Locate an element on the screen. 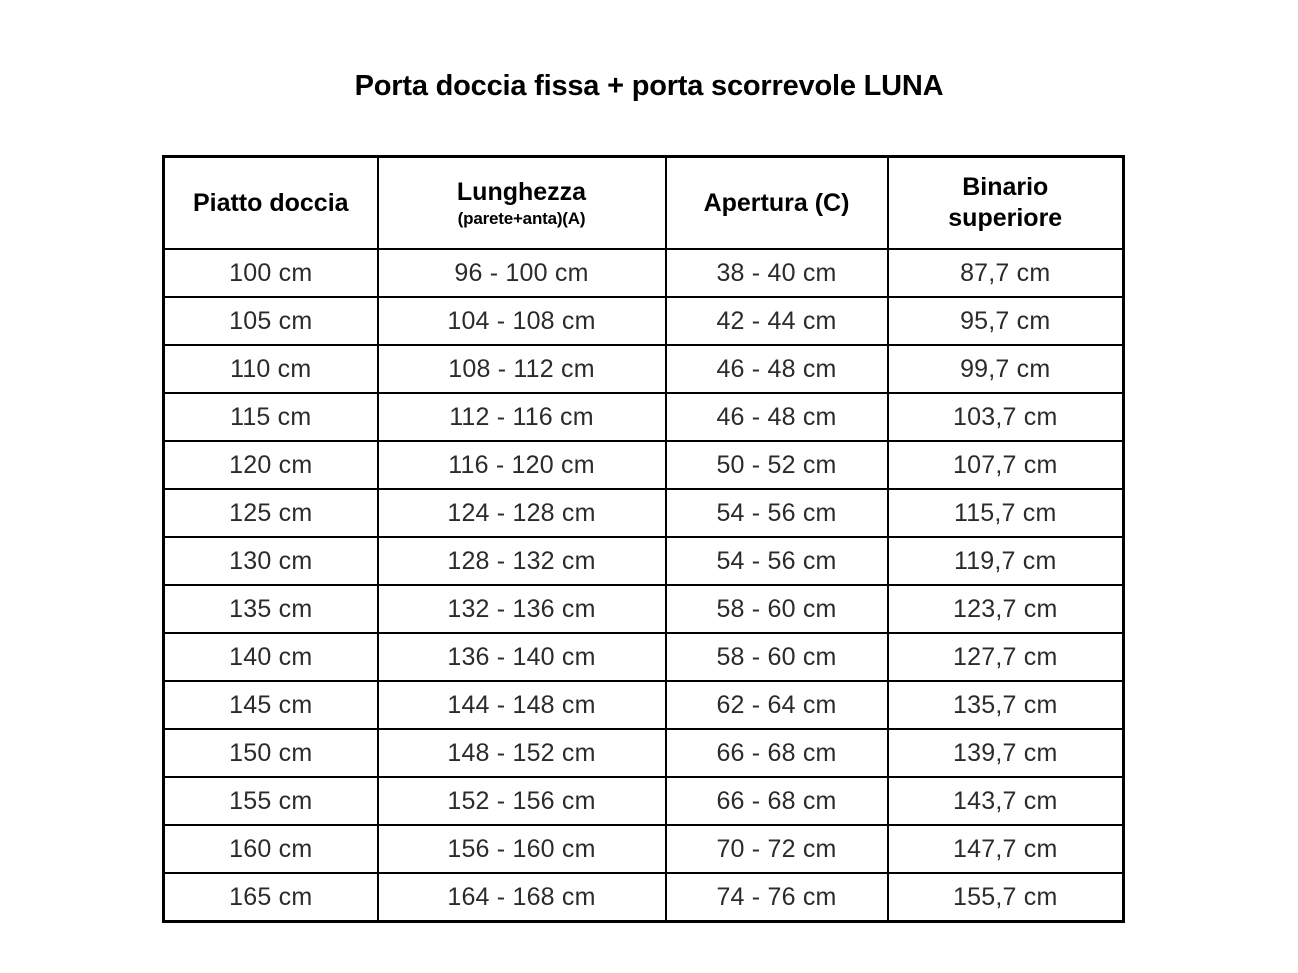 The width and height of the screenshot is (1298, 973). cell-piatto-doccia: 145 cm is located at coordinates (270, 705).